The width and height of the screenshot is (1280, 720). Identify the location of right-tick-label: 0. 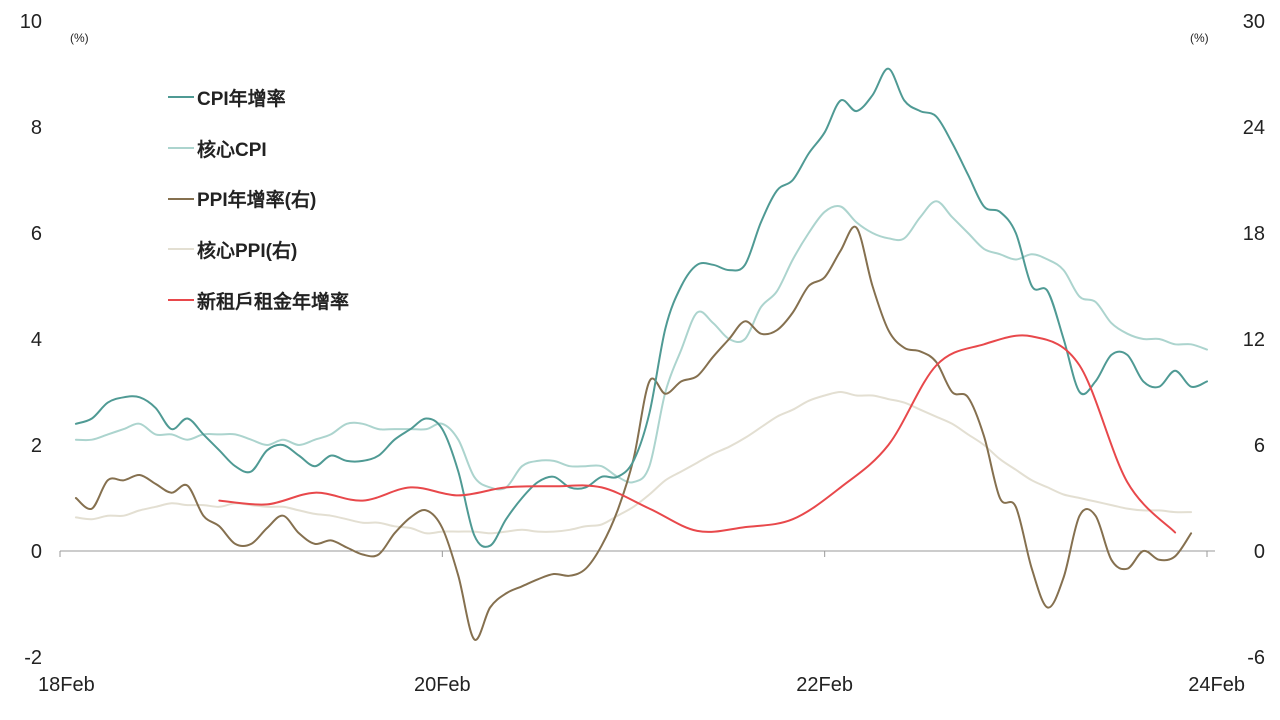
(1259, 552).